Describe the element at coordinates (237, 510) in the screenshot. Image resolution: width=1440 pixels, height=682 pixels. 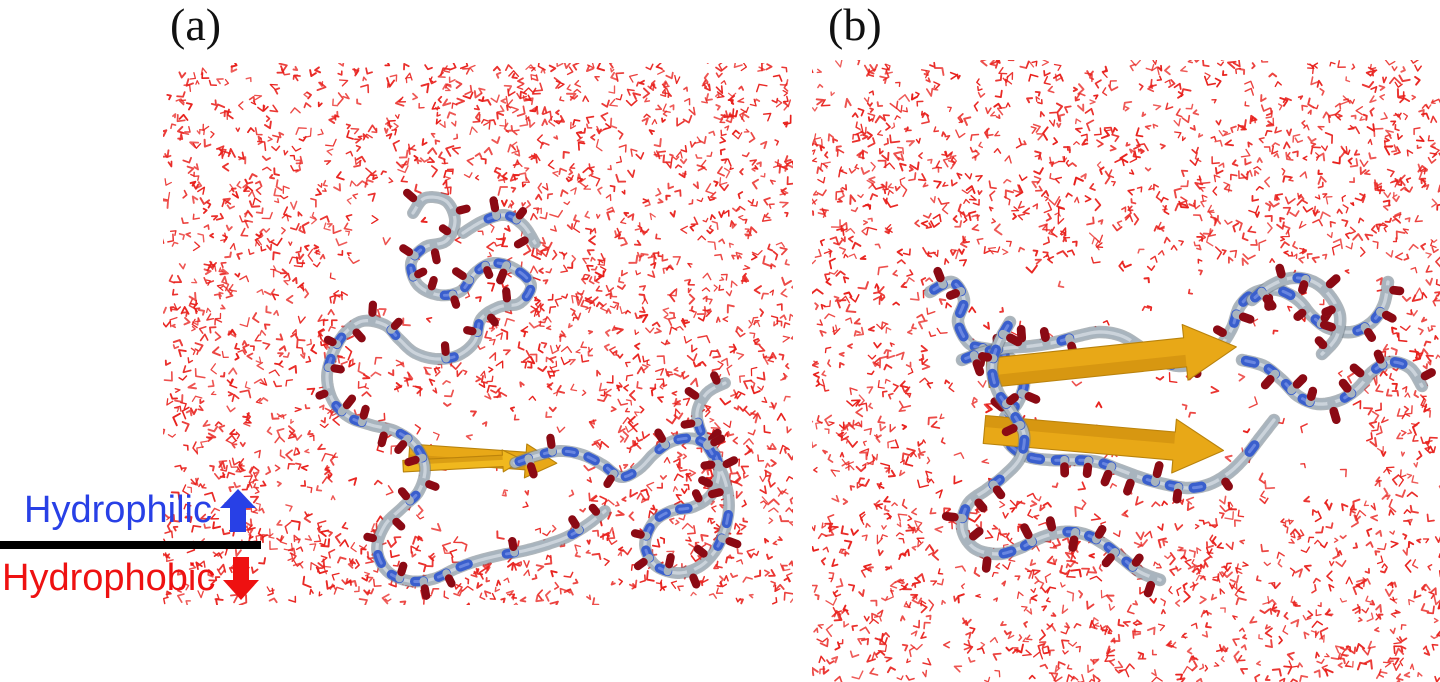
I see `arrow-up-icon` at that location.